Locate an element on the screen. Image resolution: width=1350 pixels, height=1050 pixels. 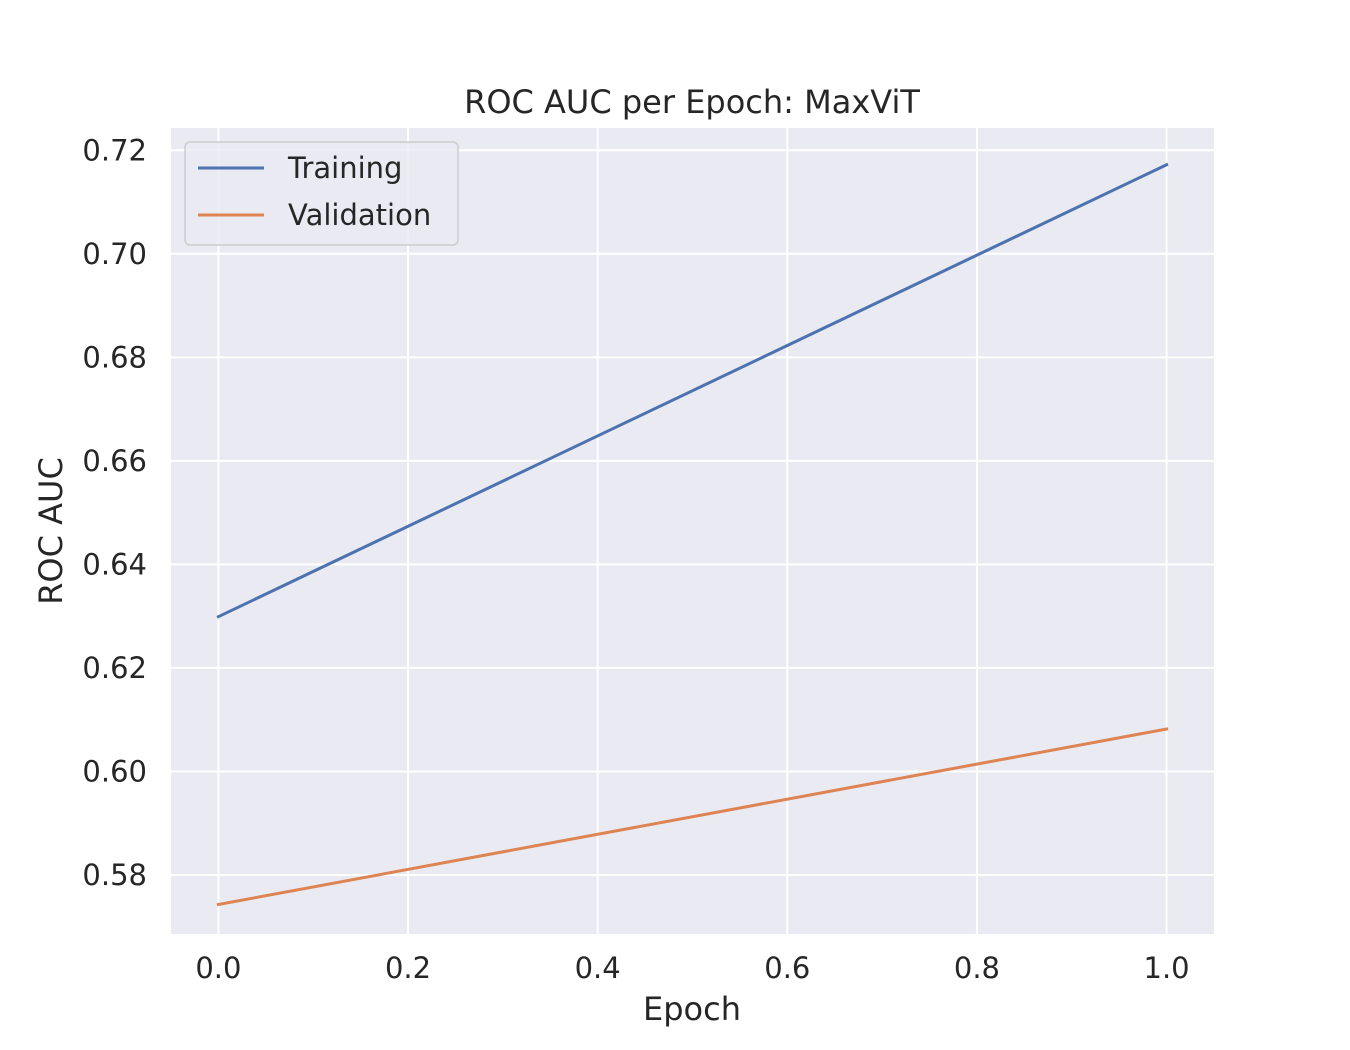
x-axis-label: Epoch is located at coordinates (692, 1009).